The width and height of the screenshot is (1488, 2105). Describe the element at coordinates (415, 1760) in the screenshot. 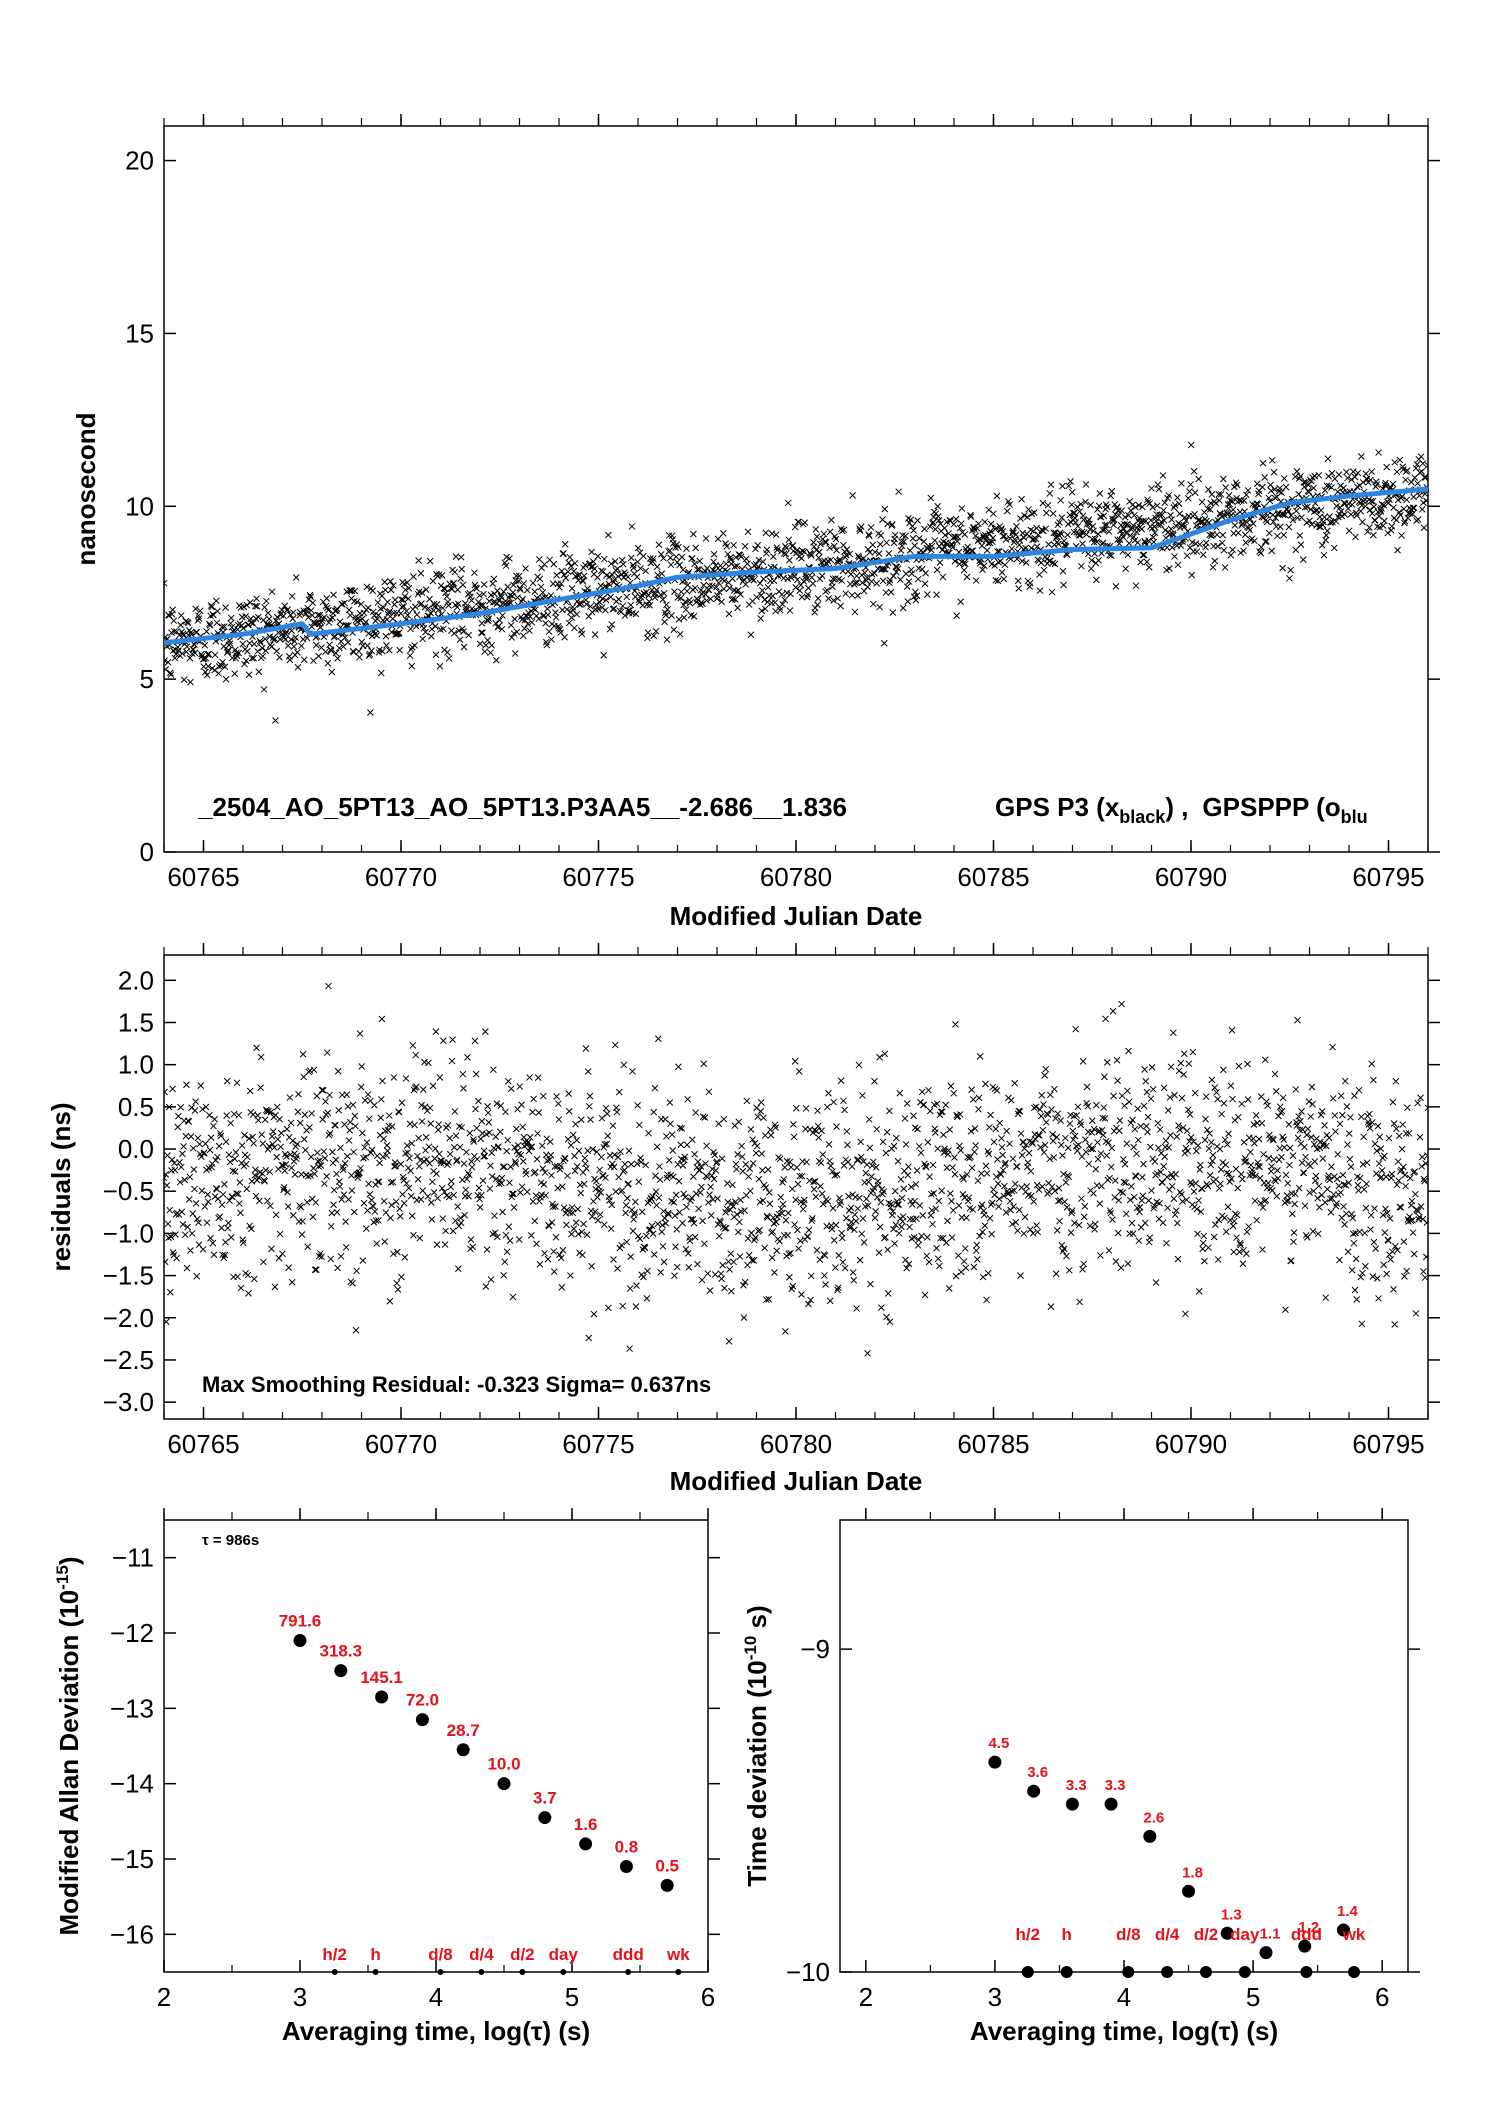

I see `axis-ticks-adev: 2 3 4 5 6−16−15−14−13−12−11` at that location.